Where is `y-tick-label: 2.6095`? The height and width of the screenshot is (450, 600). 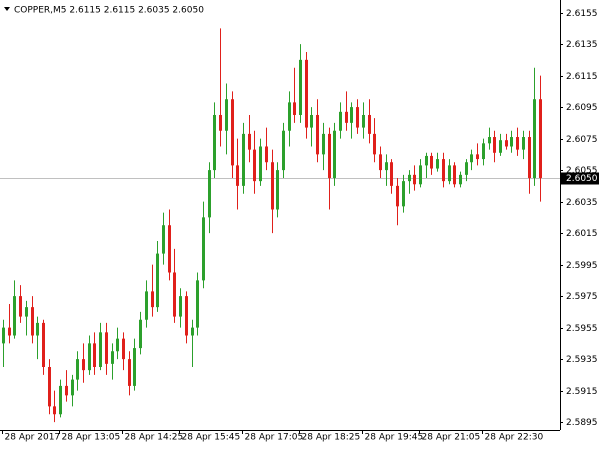 y-tick-label: 2.6095 is located at coordinates (582, 108).